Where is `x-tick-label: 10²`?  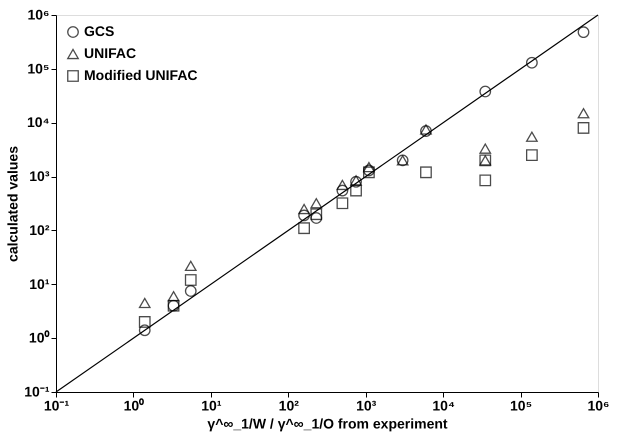
x-tick-label: 10² is located at coordinates (289, 406).